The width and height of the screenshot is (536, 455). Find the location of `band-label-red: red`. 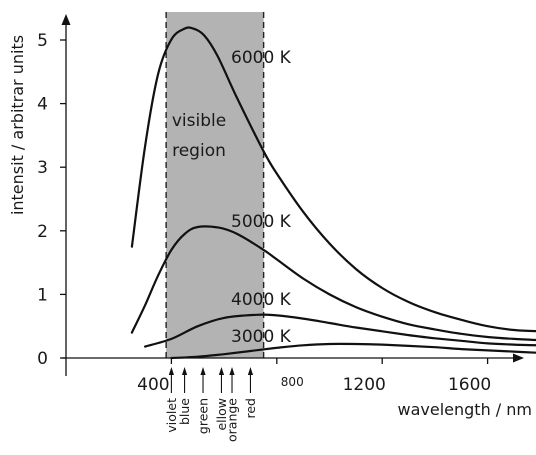

band-label-red: red is located at coordinates (250, 408).